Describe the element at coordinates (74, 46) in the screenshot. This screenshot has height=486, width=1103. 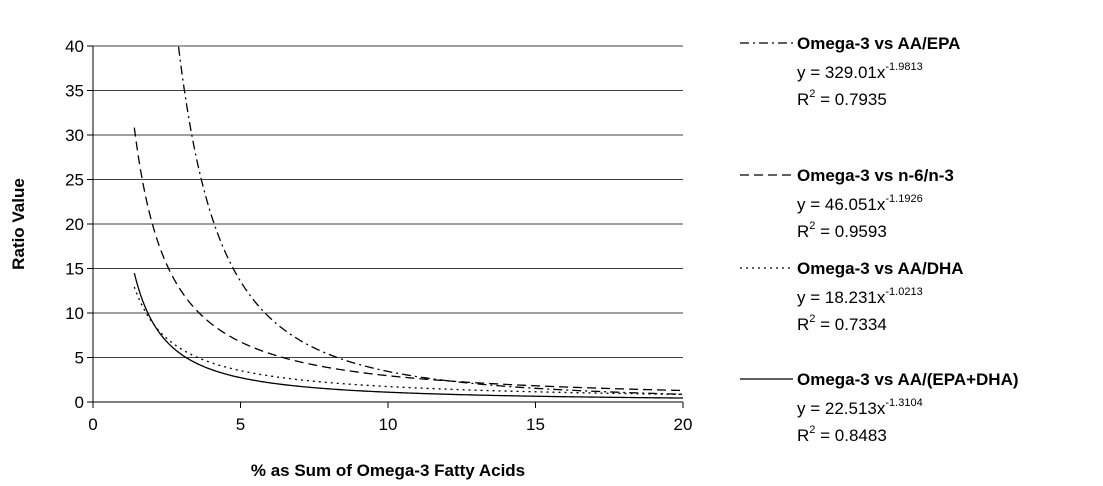
I see `y-tick-label: 40` at that location.